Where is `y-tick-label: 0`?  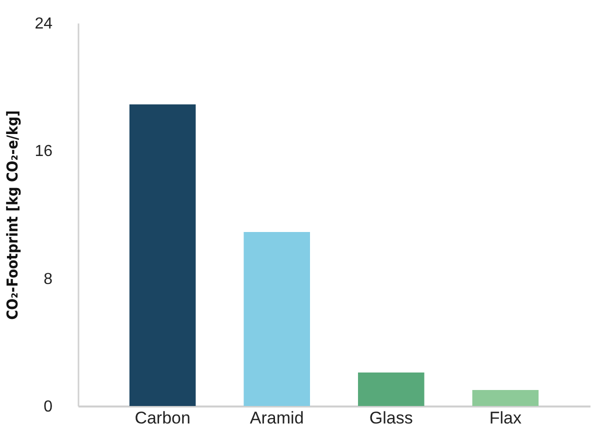 y-tick-label: 0 is located at coordinates (48, 407).